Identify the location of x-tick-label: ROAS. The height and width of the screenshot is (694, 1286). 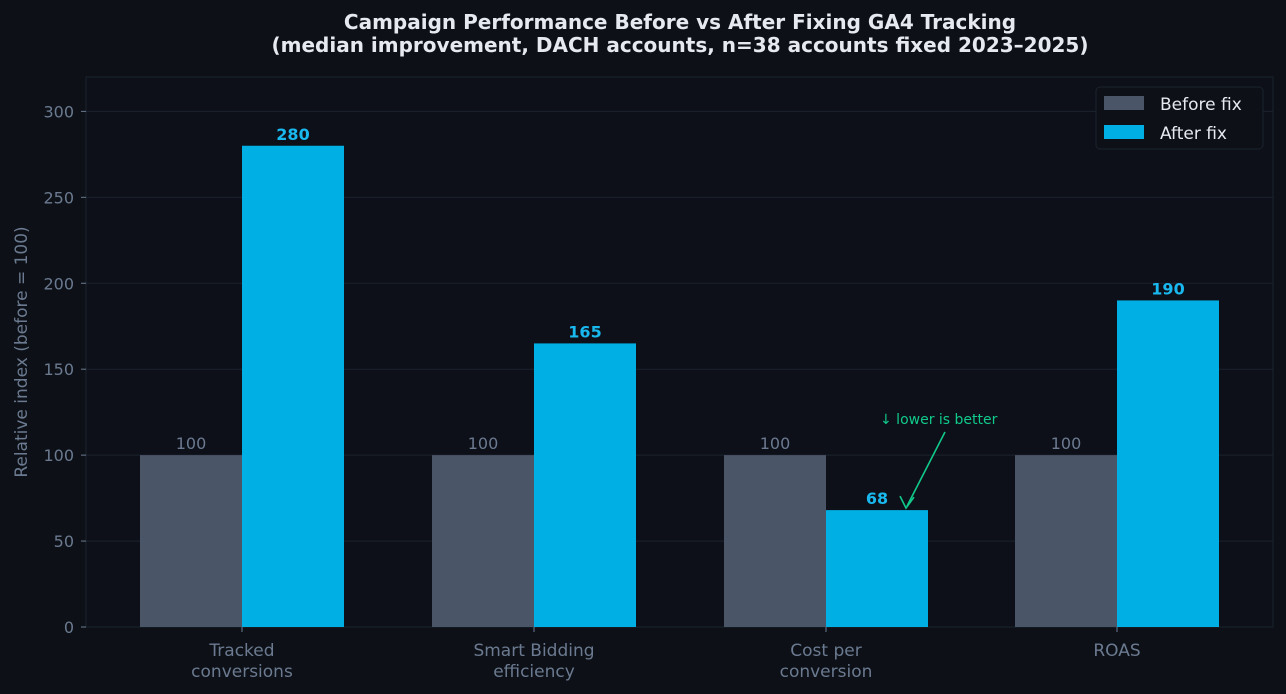
(1116, 651).